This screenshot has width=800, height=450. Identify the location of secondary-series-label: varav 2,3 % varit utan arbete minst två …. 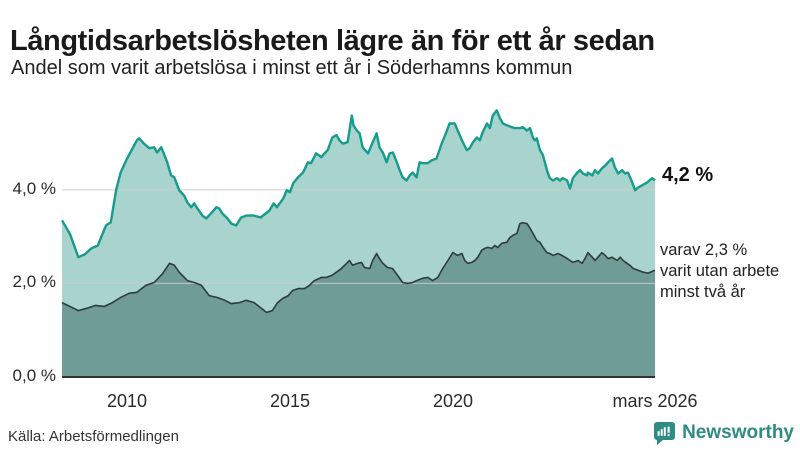
(719, 271).